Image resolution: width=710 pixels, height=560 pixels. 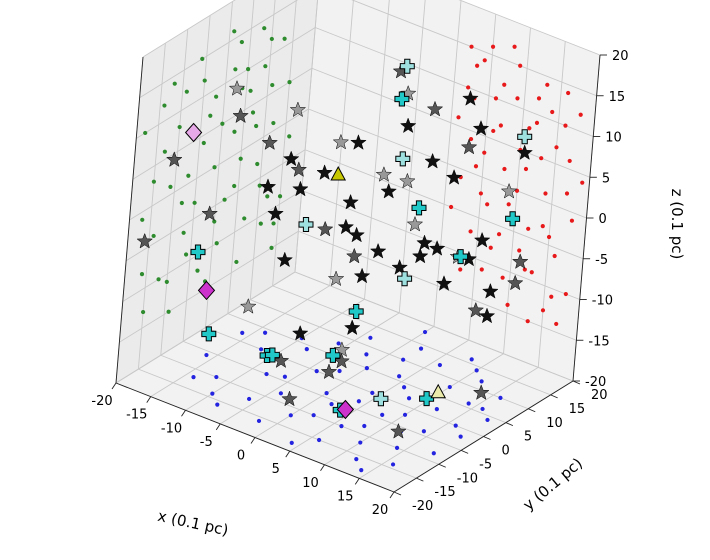 What do you see at coordinates (171, 428) in the screenshot?
I see `x-tick-label: -10` at bounding box center [171, 428].